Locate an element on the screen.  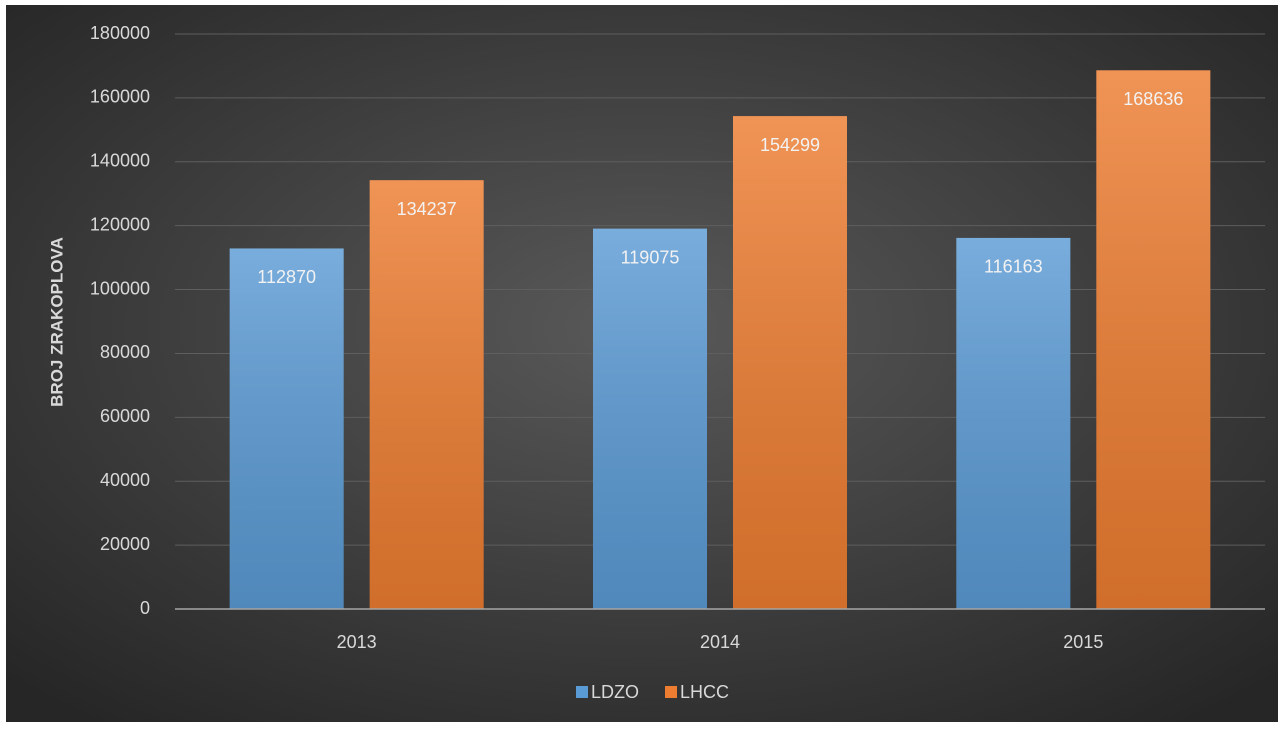
y-tick-label: 100000 is located at coordinates (120, 288).